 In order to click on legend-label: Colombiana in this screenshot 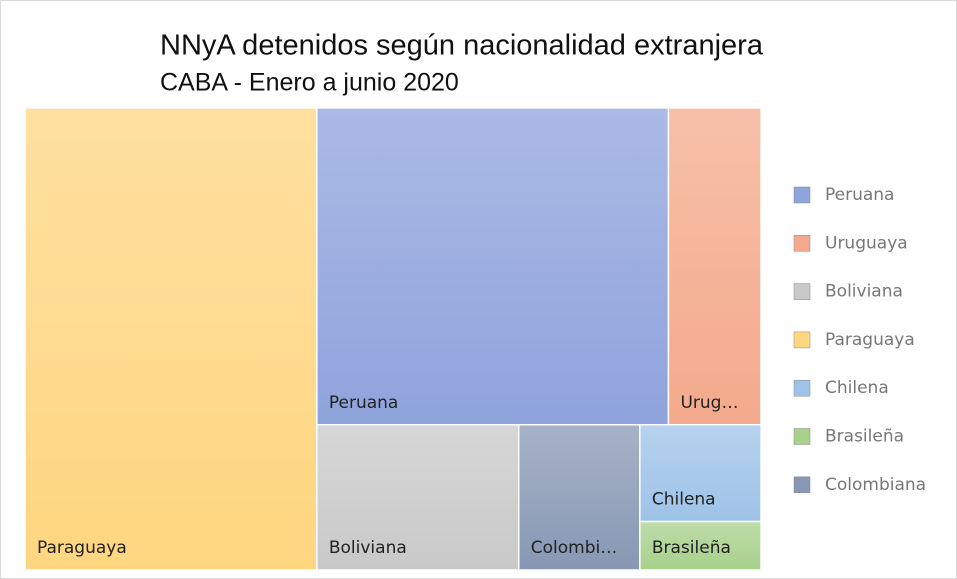, I will do `click(875, 485)`.